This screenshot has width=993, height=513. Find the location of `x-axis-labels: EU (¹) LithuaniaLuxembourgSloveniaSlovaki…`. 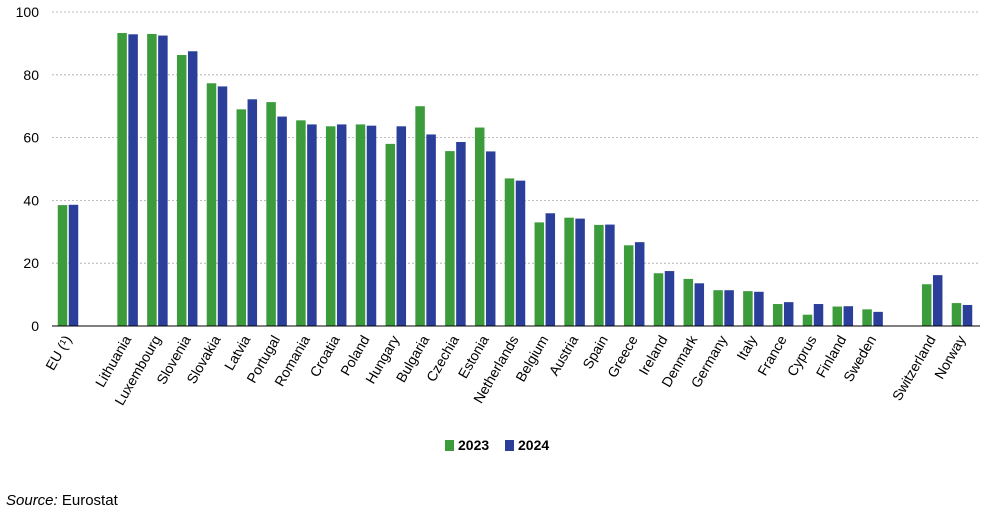

x-axis-labels: EU (¹) LithuaniaLuxembourgSloveniaSlovaki… is located at coordinates (505, 370).